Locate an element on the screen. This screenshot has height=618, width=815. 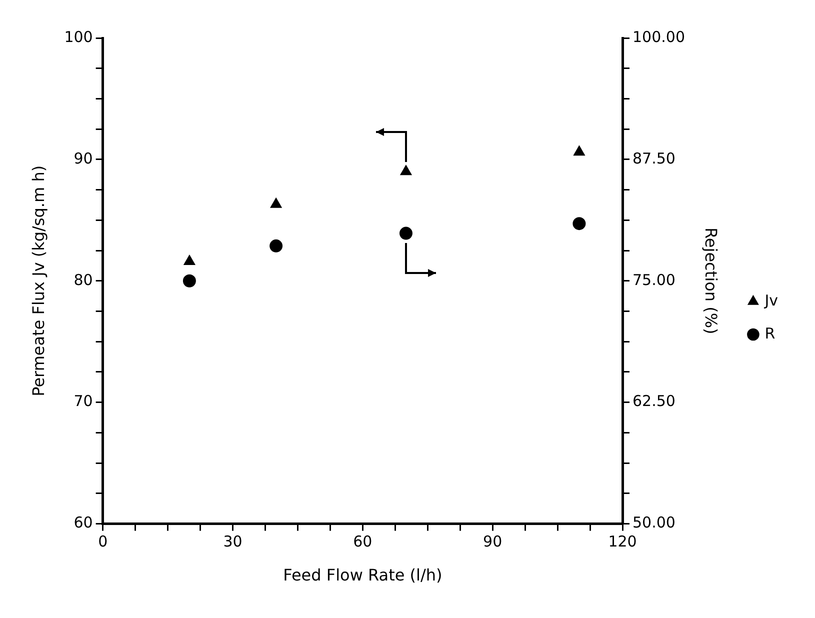
y2-tick-label: 75.00 is located at coordinates (654, 279).